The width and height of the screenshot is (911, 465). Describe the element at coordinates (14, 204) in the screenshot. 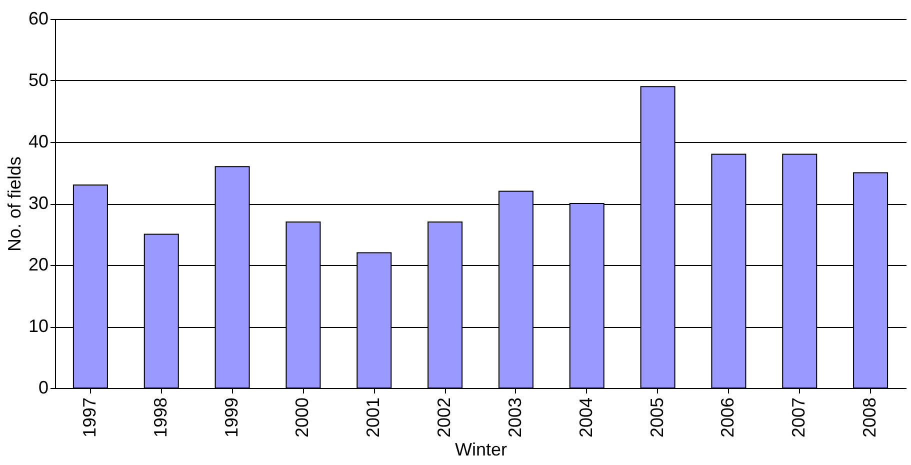

I see `y-axis-title: No. of fields` at that location.